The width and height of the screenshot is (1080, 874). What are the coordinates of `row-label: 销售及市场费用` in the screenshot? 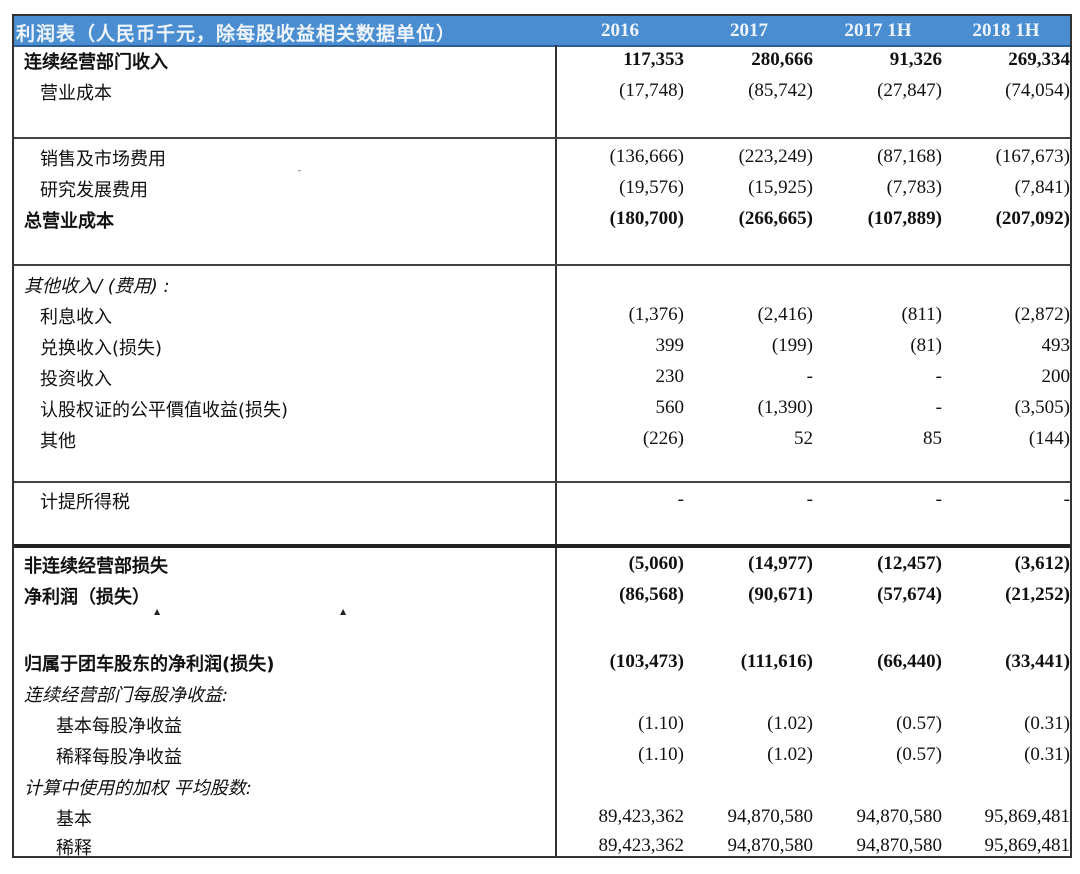 It's located at (103, 159).